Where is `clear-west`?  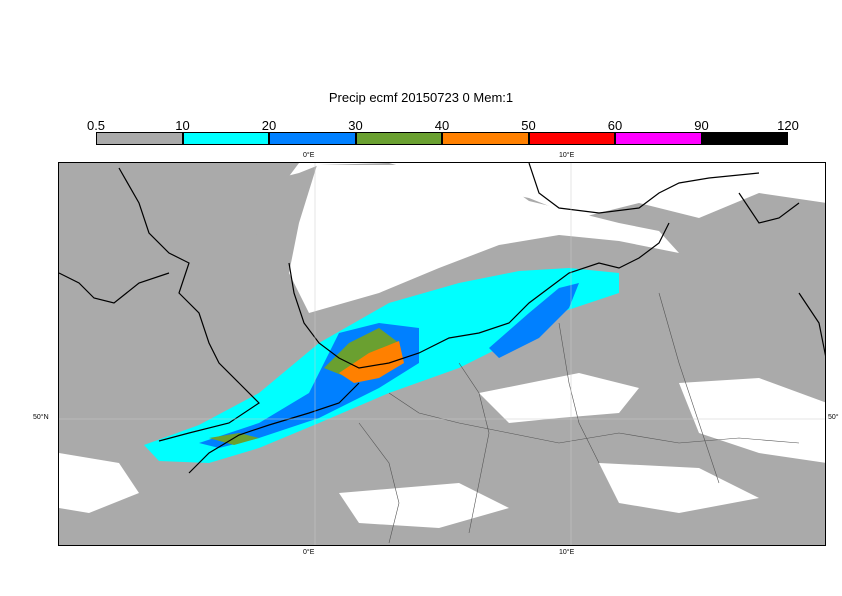
clear-west is located at coordinates (99, 483).